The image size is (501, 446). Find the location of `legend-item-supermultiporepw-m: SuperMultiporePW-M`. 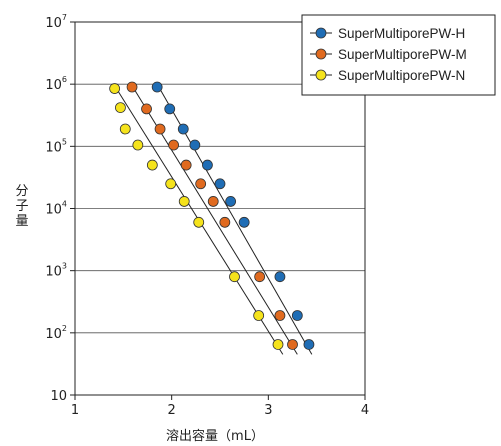

legend-item-supermultiporepw-m: SuperMultiporePW-M is located at coordinates (388, 54).